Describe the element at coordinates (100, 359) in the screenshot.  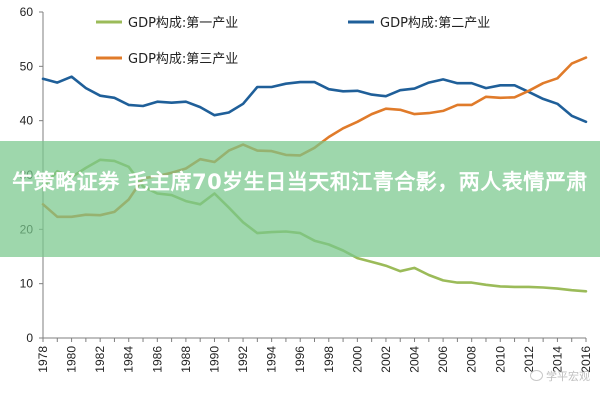
I see `x-tick-label: 1982` at that location.